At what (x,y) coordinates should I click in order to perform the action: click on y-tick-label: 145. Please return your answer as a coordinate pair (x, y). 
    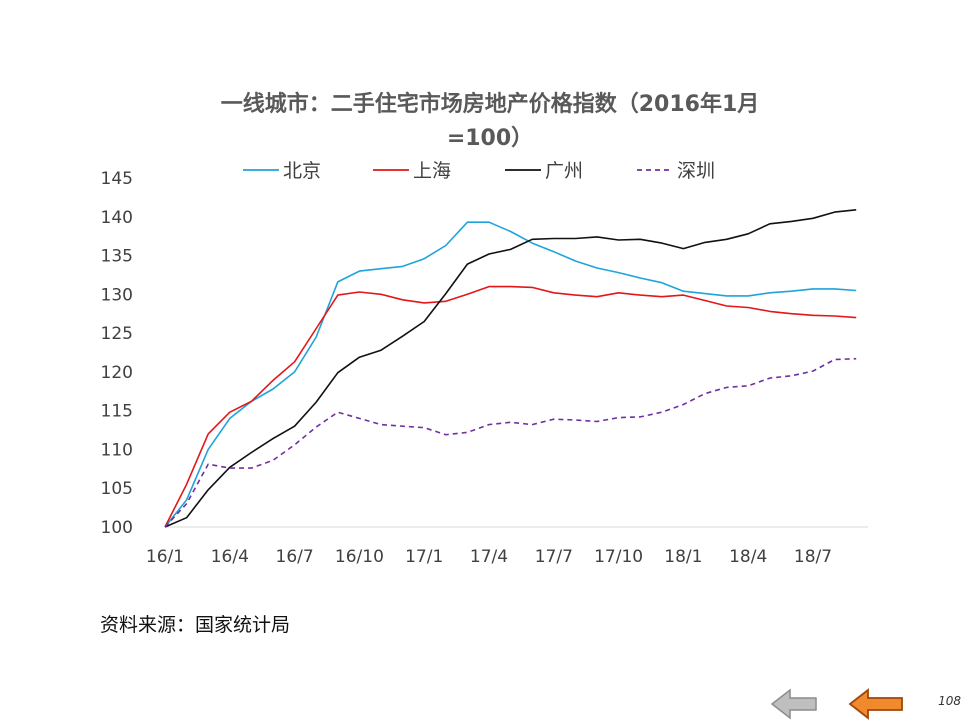
    Looking at the image, I should click on (117, 179).